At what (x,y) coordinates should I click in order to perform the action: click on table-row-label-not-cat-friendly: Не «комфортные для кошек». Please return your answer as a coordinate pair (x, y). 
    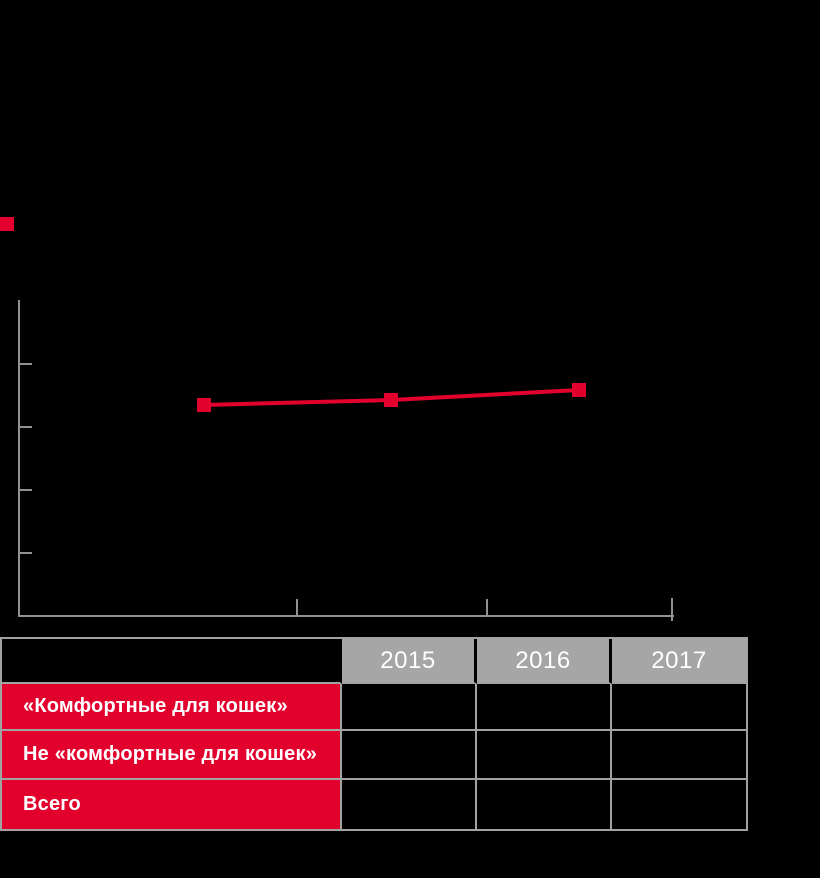
    Looking at the image, I should click on (172, 755).